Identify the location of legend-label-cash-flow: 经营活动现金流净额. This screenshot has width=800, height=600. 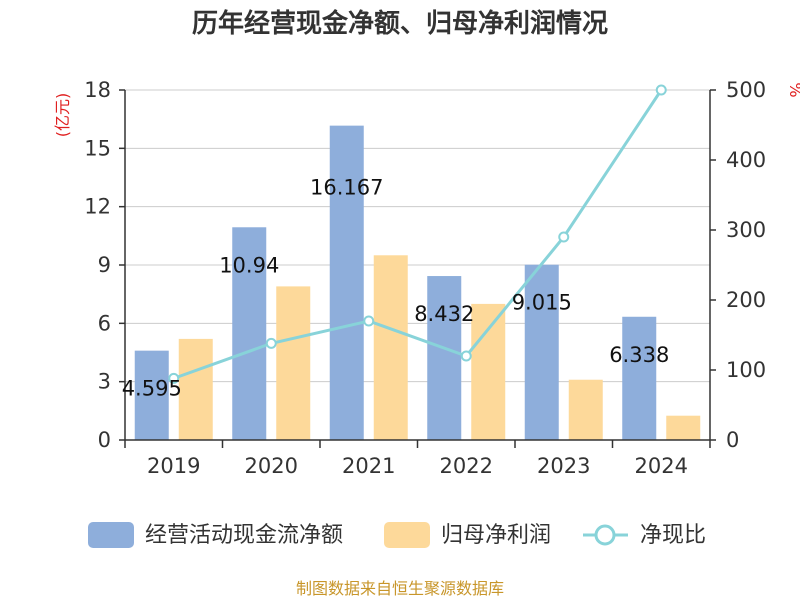
(244, 535).